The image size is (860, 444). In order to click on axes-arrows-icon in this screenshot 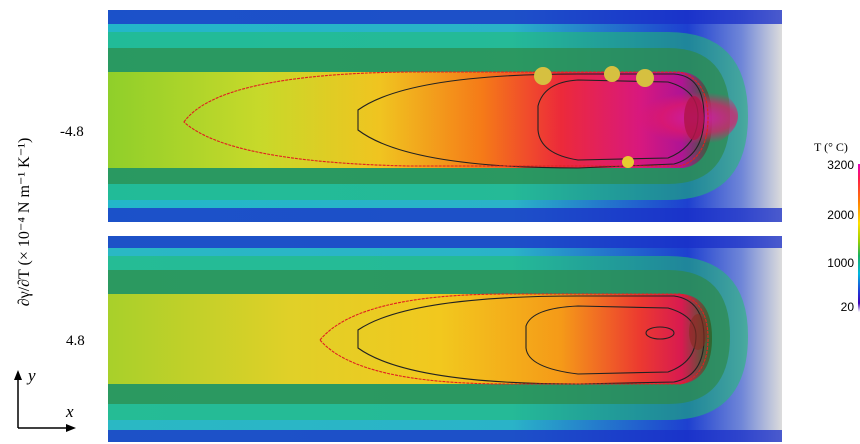, I will do `click(45, 401)`.